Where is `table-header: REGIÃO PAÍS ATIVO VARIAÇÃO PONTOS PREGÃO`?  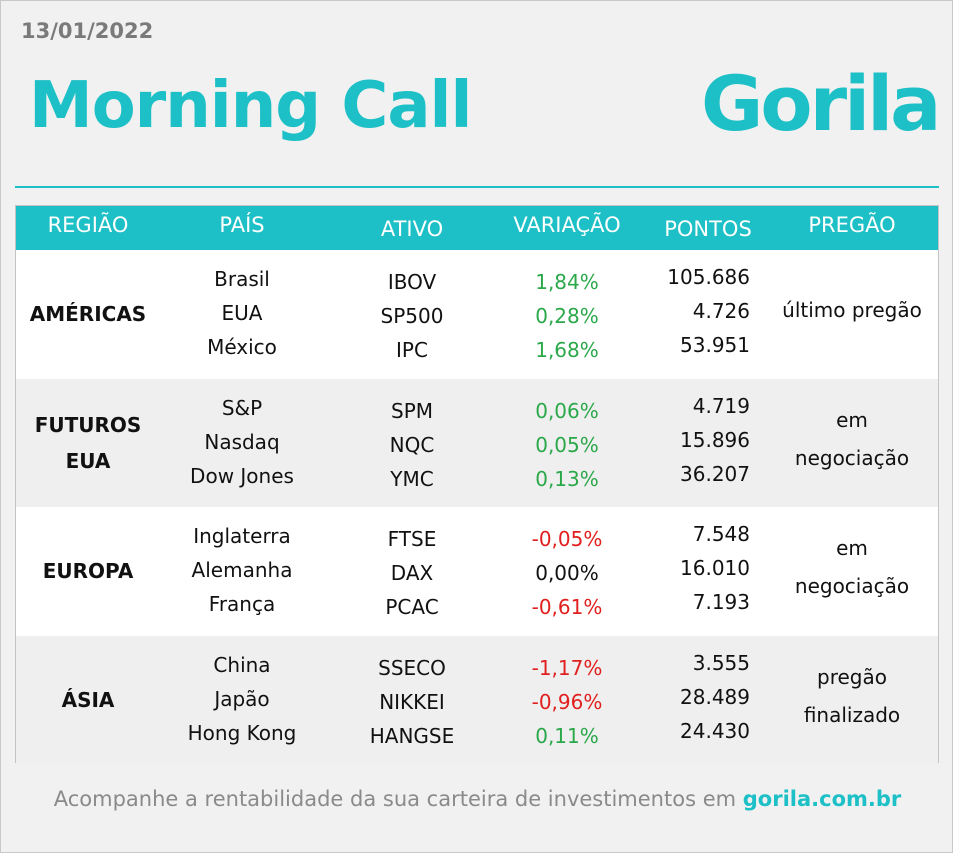 table-header: REGIÃO PAÍS ATIVO VARIAÇÃO PONTOS PREGÃO is located at coordinates (477, 228).